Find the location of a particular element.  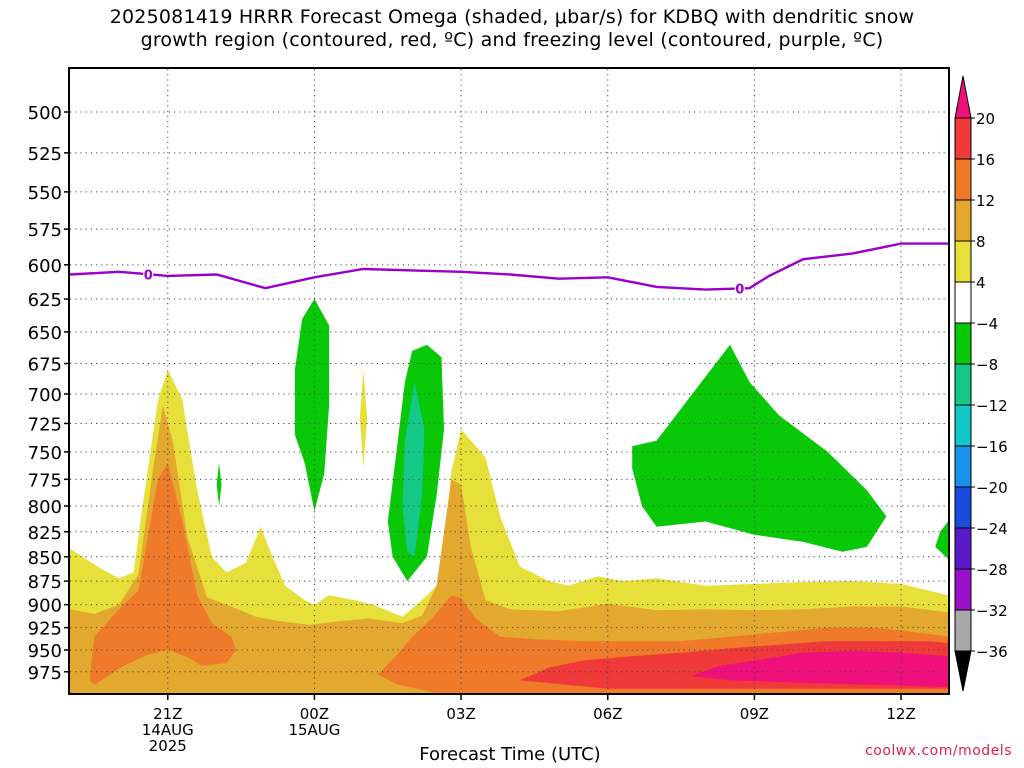

y-tick-label-800: 800 is located at coordinates (45, 507).